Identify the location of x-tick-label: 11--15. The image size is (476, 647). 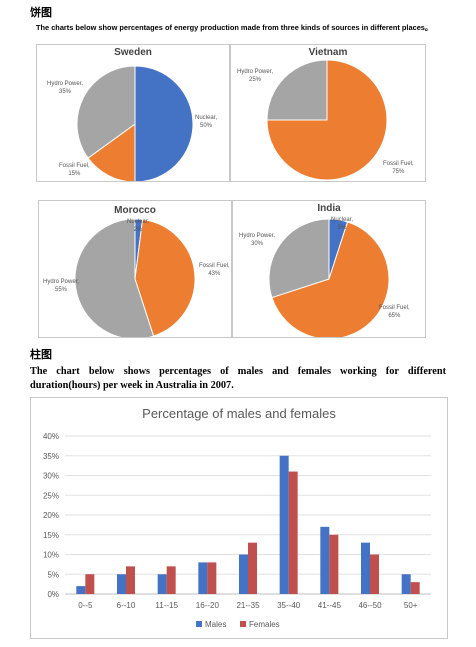
(166, 605).